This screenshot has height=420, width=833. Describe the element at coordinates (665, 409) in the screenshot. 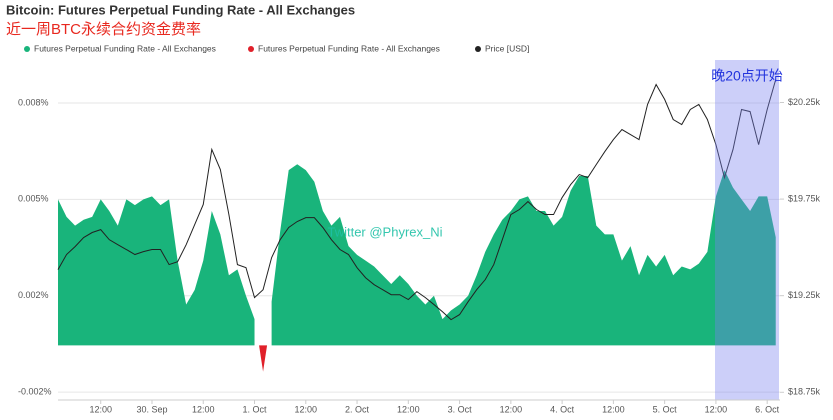

I see `x-tick-label: 5. Oct` at that location.